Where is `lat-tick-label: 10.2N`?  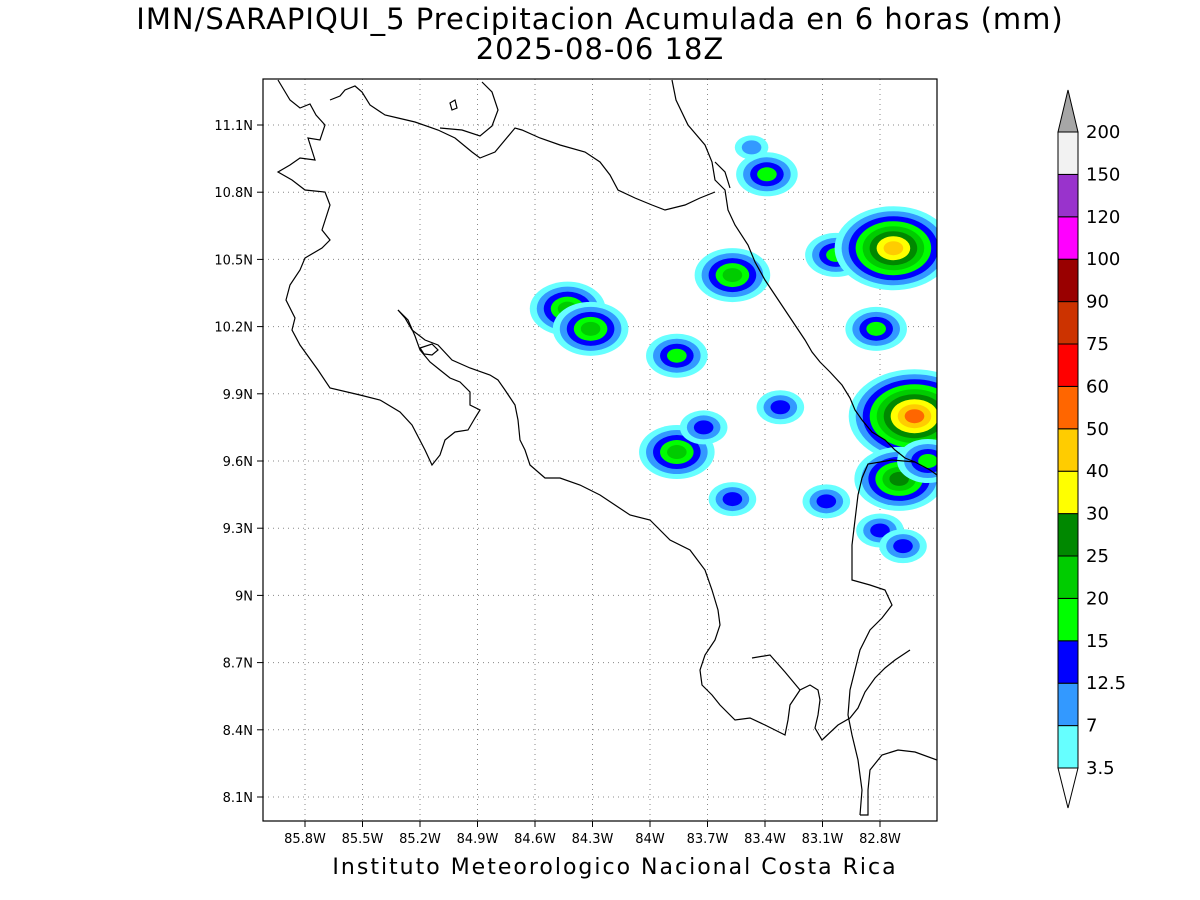 lat-tick-label: 10.2N is located at coordinates (233, 328).